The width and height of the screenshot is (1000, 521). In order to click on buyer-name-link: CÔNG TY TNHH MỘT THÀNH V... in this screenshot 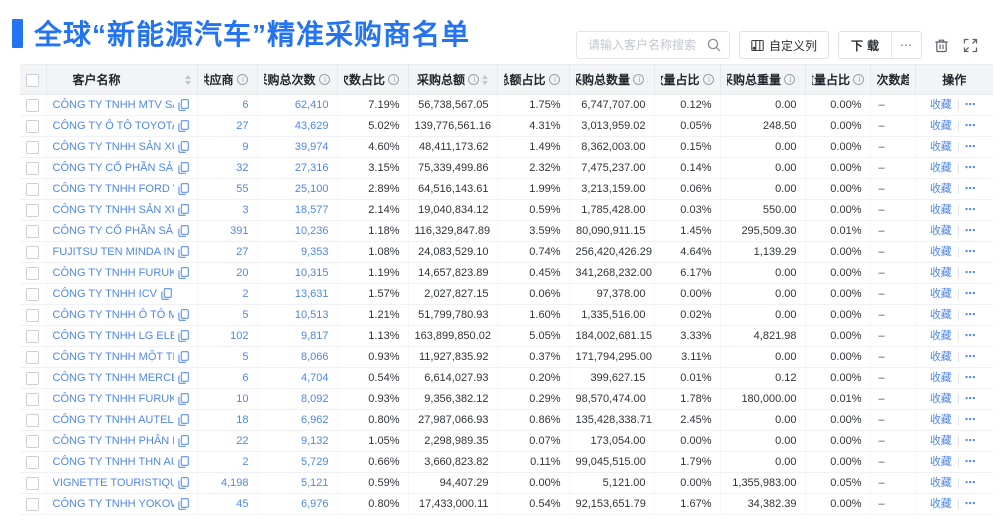, I will do `click(113, 357)`.